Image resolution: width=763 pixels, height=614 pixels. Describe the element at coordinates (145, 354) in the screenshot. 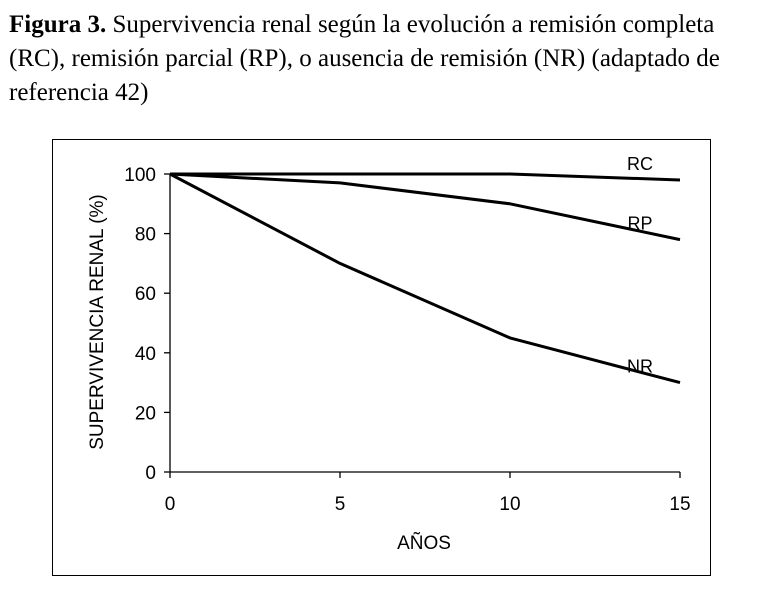

I see `y-tick-label: 40` at that location.